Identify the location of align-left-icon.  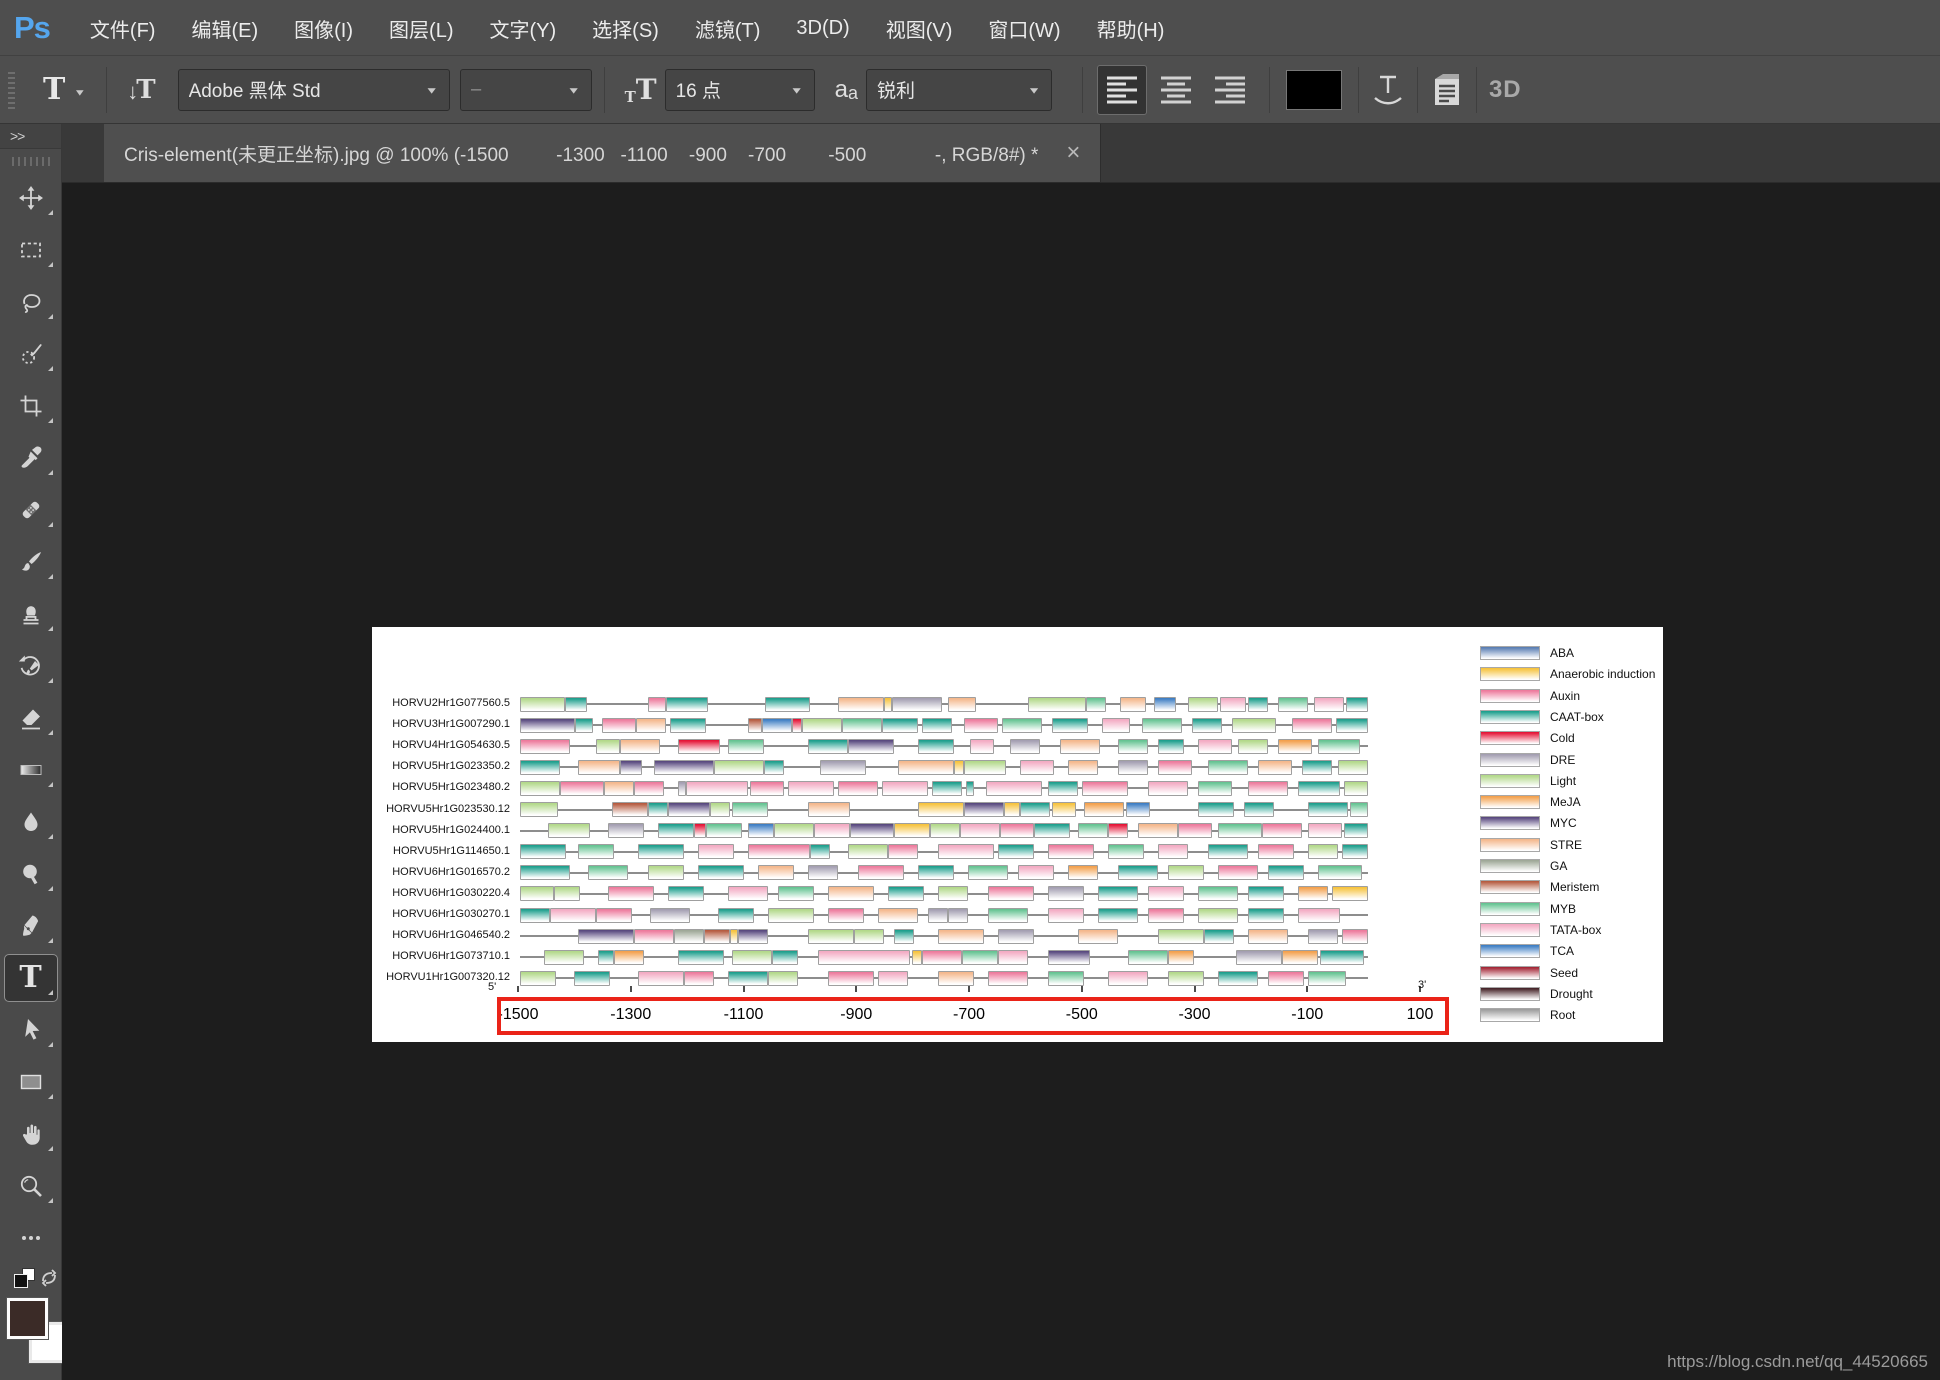
(1121, 89).